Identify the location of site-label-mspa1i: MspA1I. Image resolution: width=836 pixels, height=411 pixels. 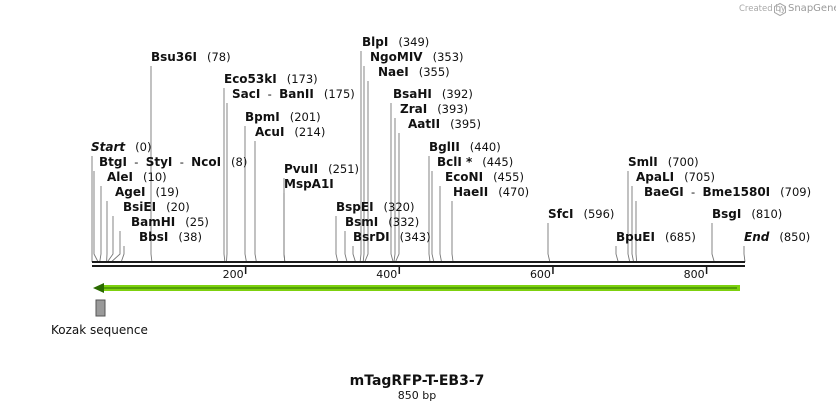
(309, 184).